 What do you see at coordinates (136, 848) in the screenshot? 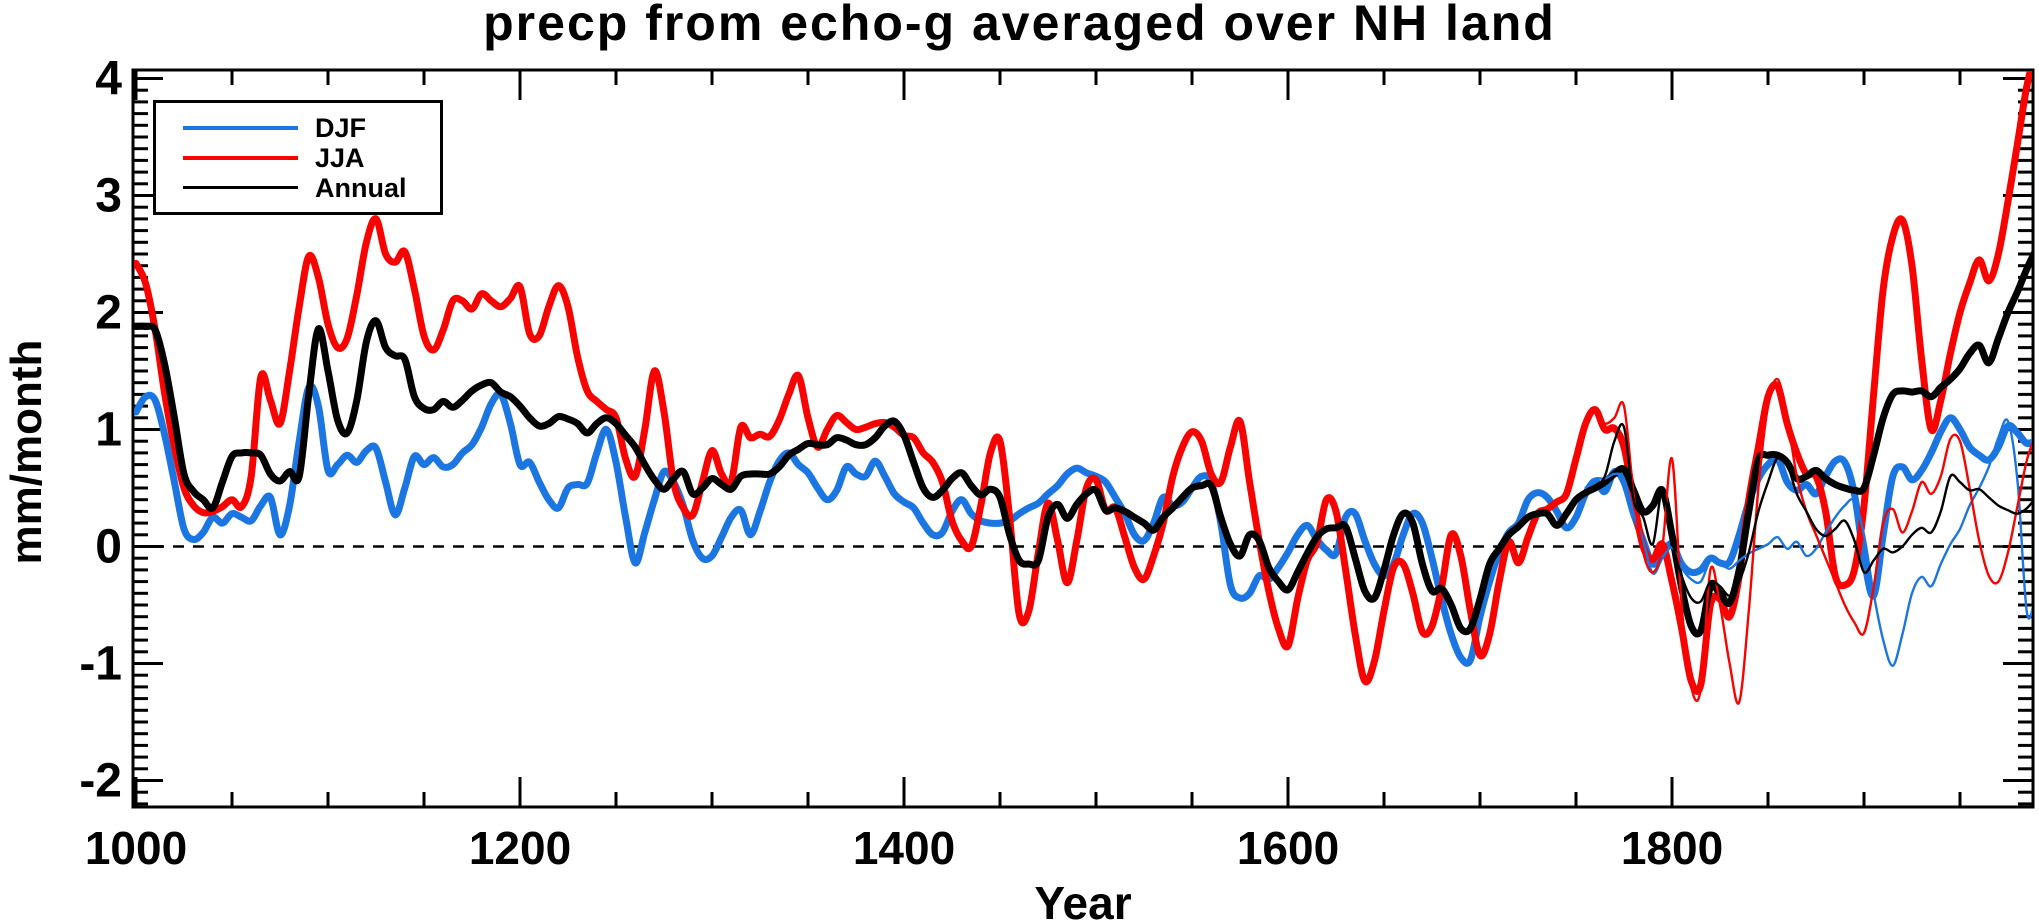
I see `x-tick-label: 1000` at bounding box center [136, 848].